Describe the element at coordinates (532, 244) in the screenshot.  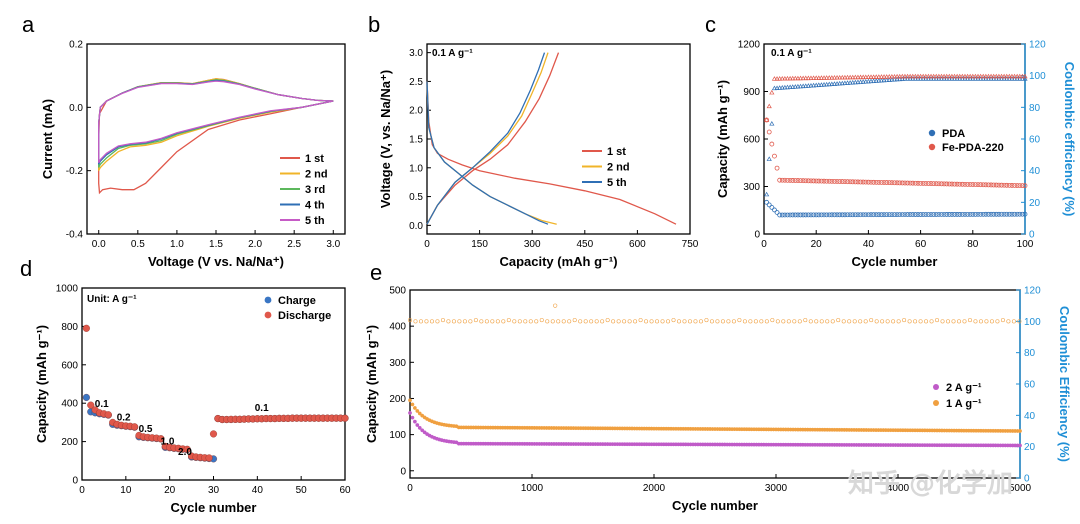
I see `x-tick-label: 300` at that location.